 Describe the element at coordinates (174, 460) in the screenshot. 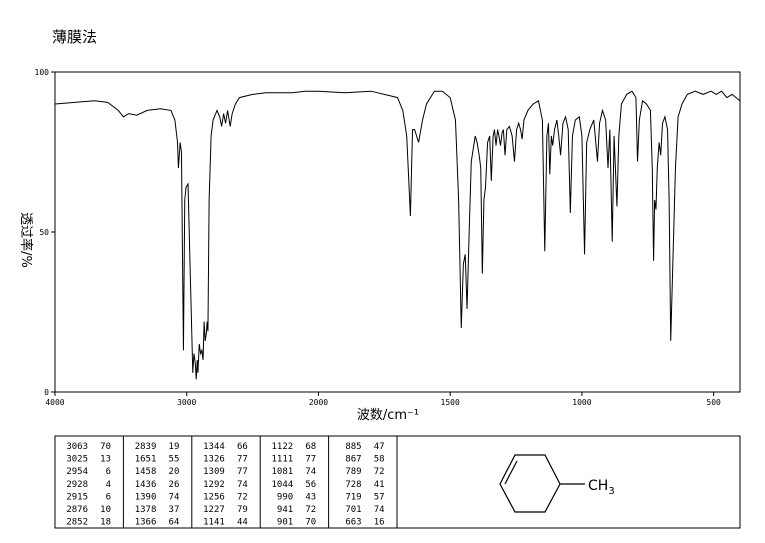

I see `peak-transmittance: 55` at that location.